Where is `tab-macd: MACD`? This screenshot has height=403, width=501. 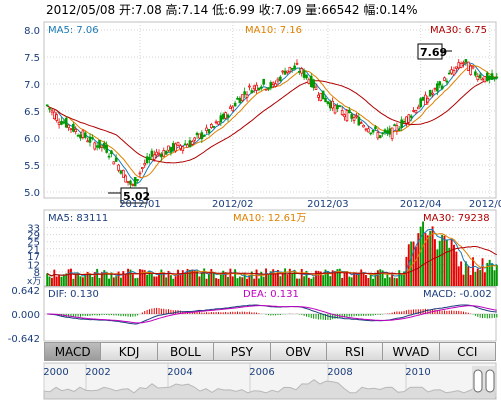 tab-macd: MACD is located at coordinates (73, 351).